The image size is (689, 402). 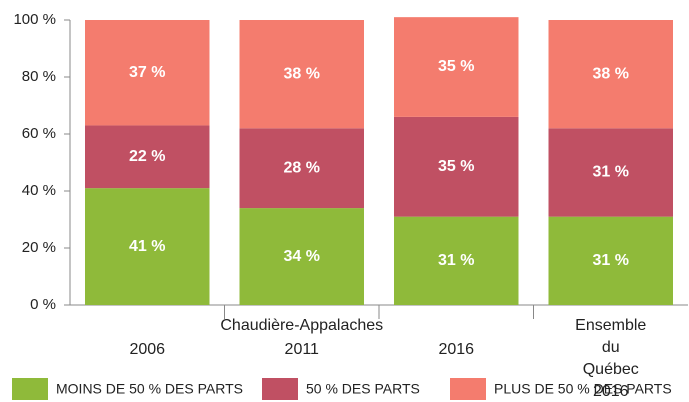 I want to click on value-label: 37 %, so click(x=147, y=72).